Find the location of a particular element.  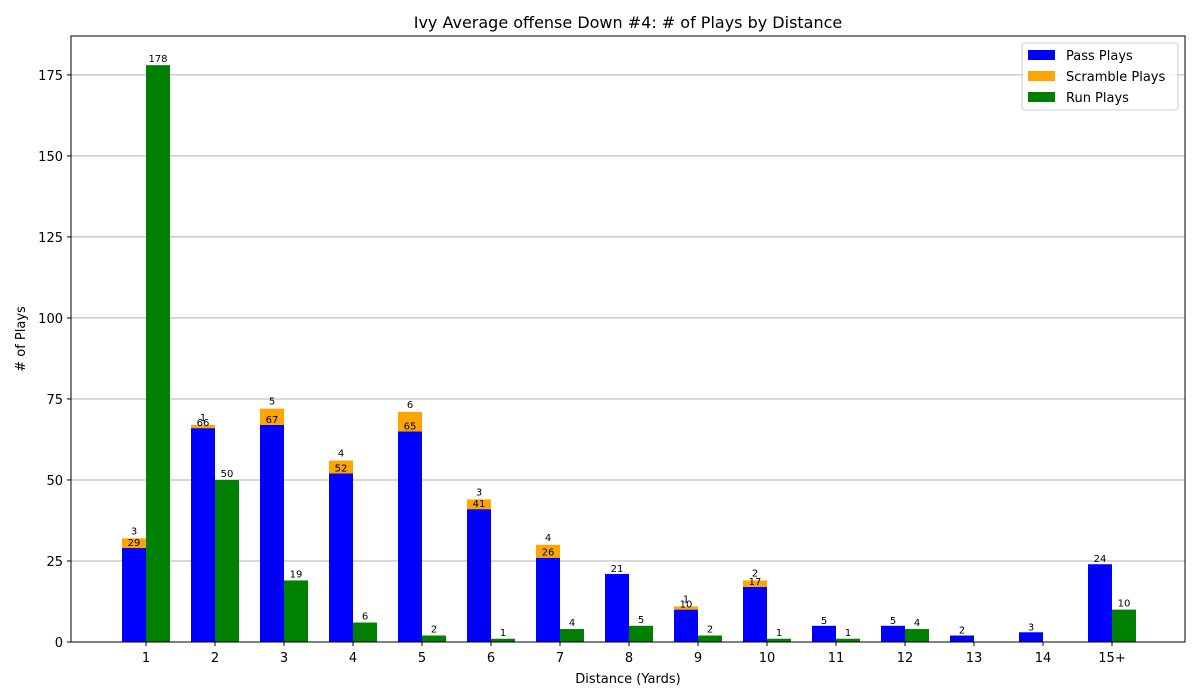

pass-value-label: 3 is located at coordinates (1031, 627).